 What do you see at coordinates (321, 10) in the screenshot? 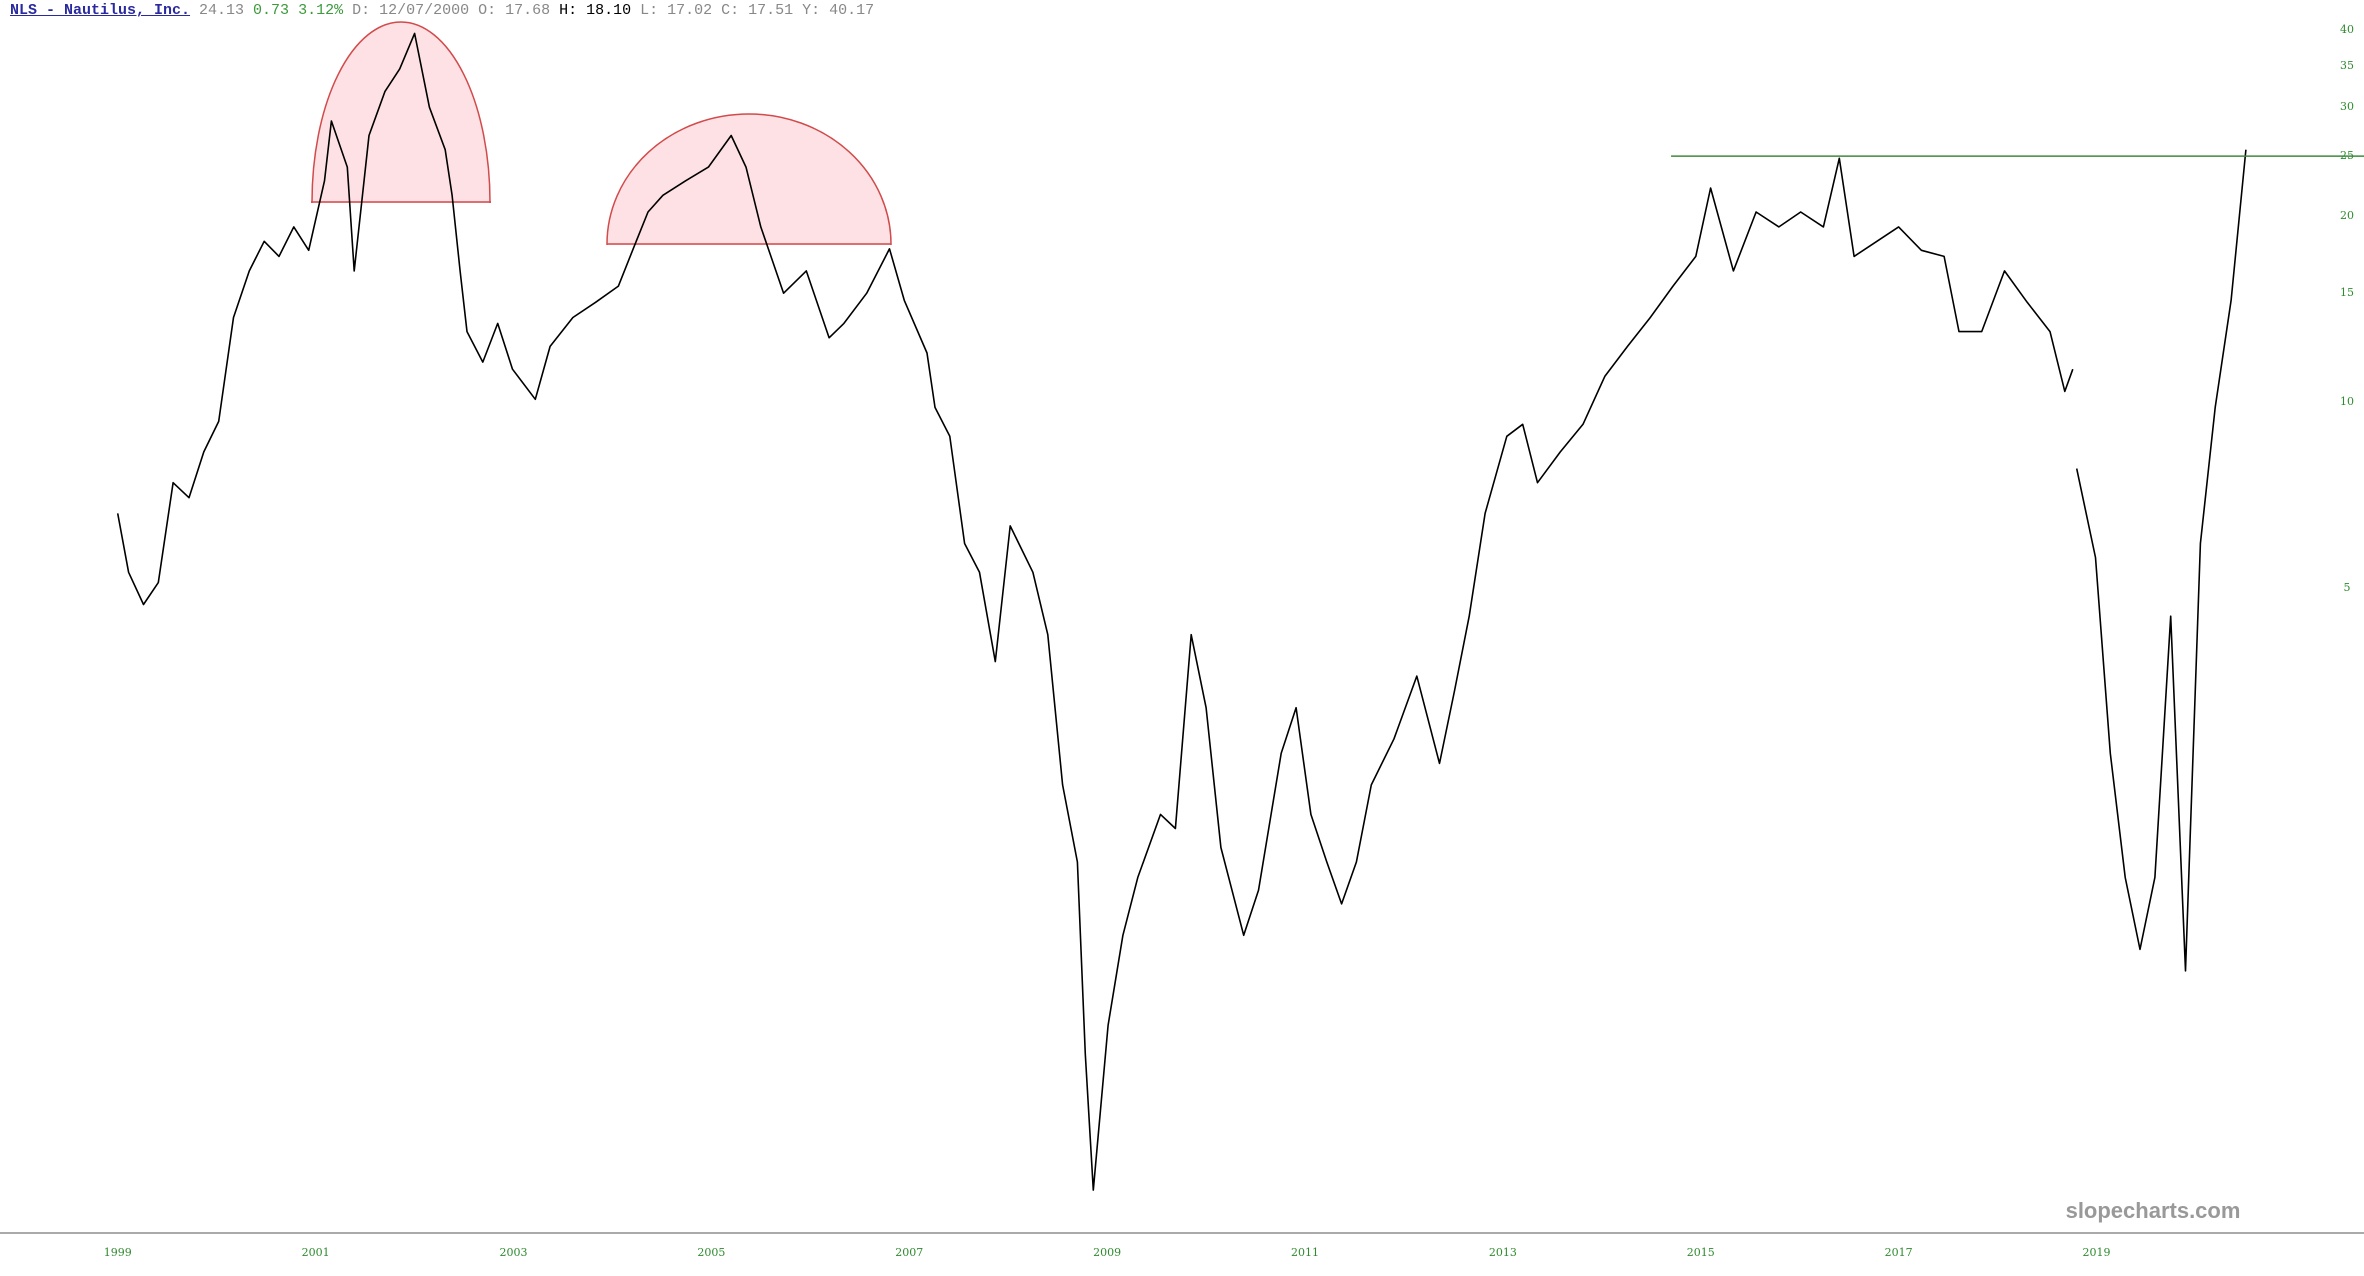
I see `change-pct: 3.12%` at bounding box center [321, 10].